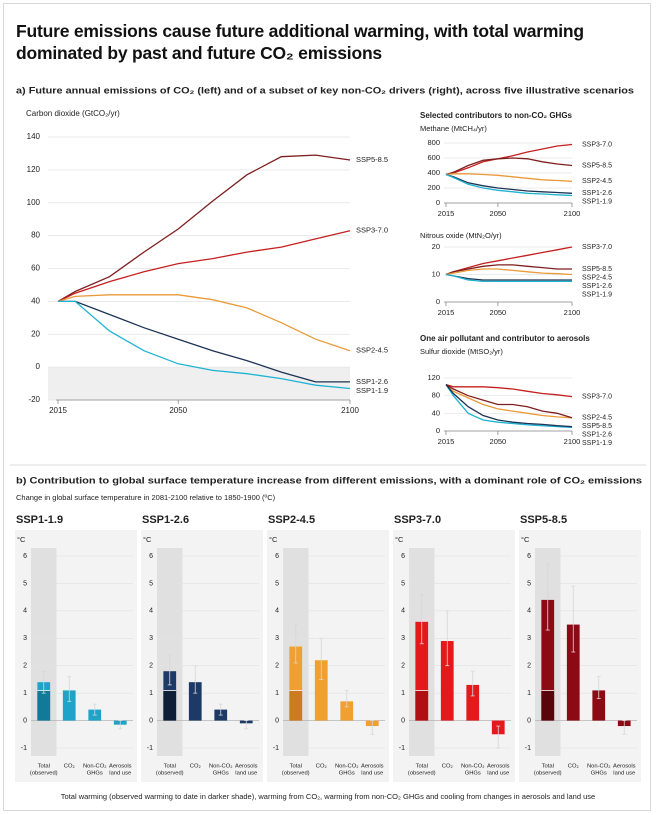 Image resolution: width=656 pixels, height=815 pixels. I want to click on y-tick-label: 20, so click(35, 333).